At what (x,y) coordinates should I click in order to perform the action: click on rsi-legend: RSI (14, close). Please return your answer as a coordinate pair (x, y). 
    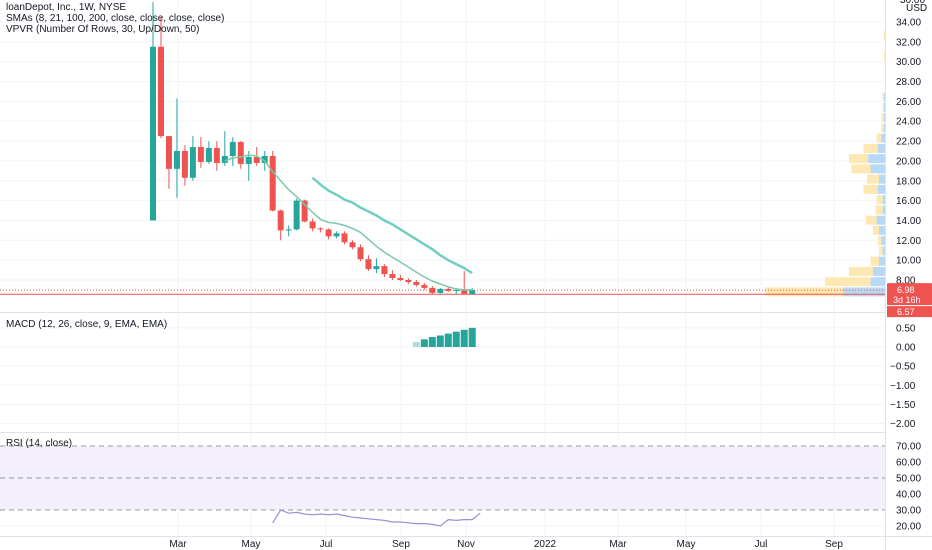
    Looking at the image, I should click on (39, 443).